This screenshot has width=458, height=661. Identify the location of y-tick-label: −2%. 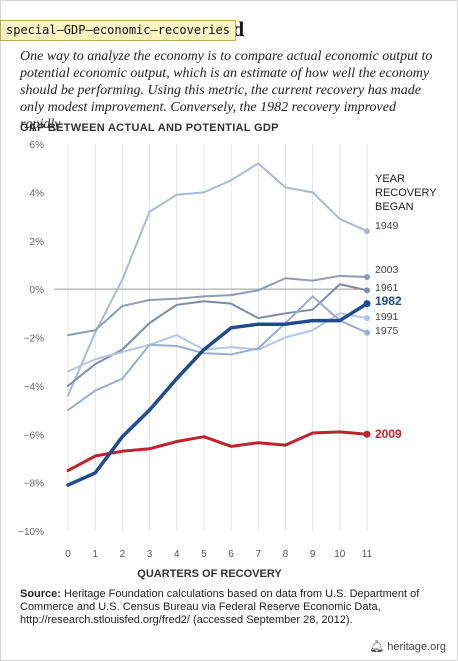
(34, 339).